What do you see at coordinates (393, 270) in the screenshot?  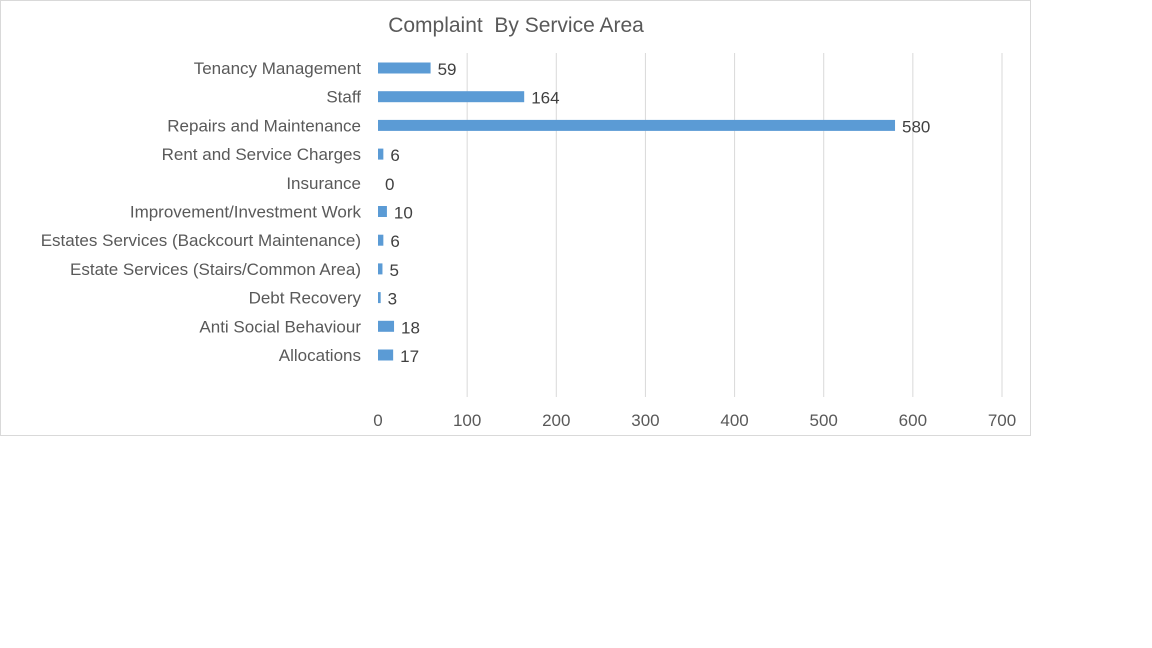 I see `data-label: 5` at bounding box center [393, 270].